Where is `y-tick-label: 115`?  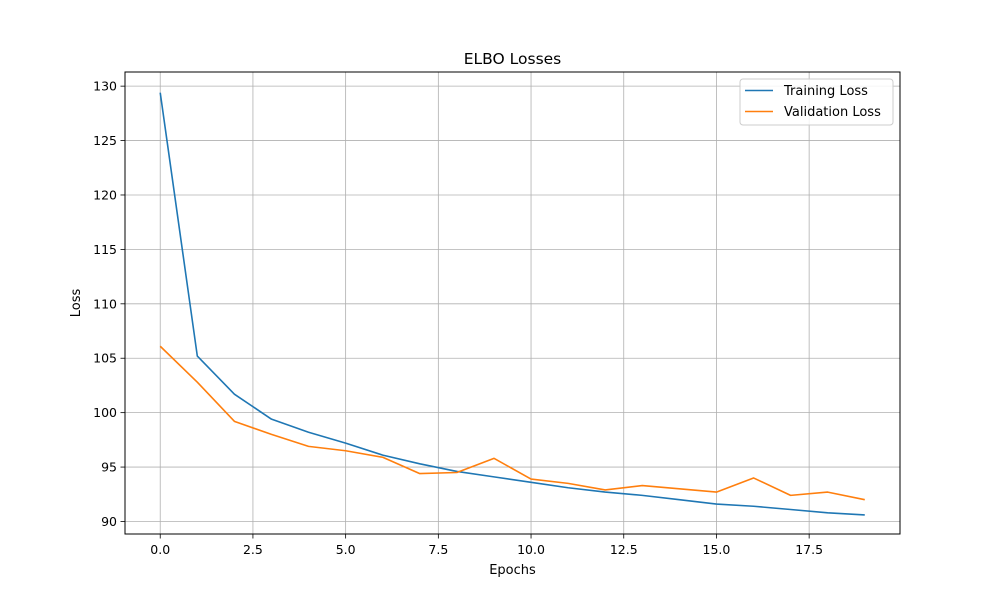
y-tick-label: 115 is located at coordinates (105, 249).